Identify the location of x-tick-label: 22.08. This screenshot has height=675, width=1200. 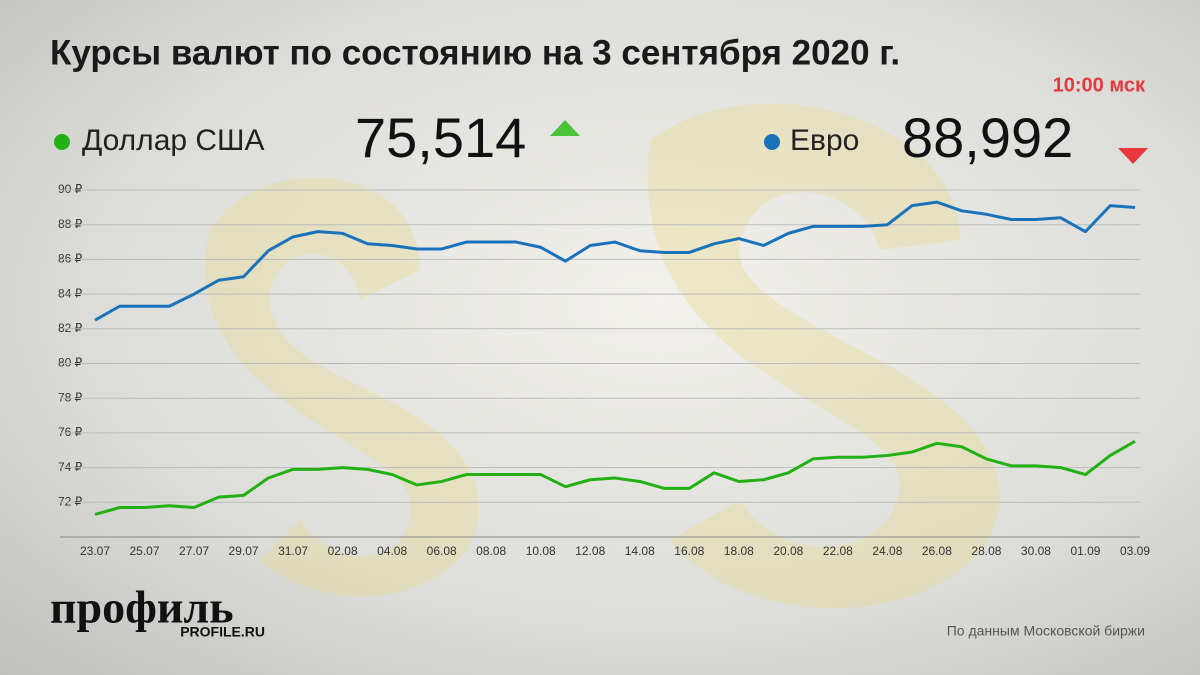
(838, 551).